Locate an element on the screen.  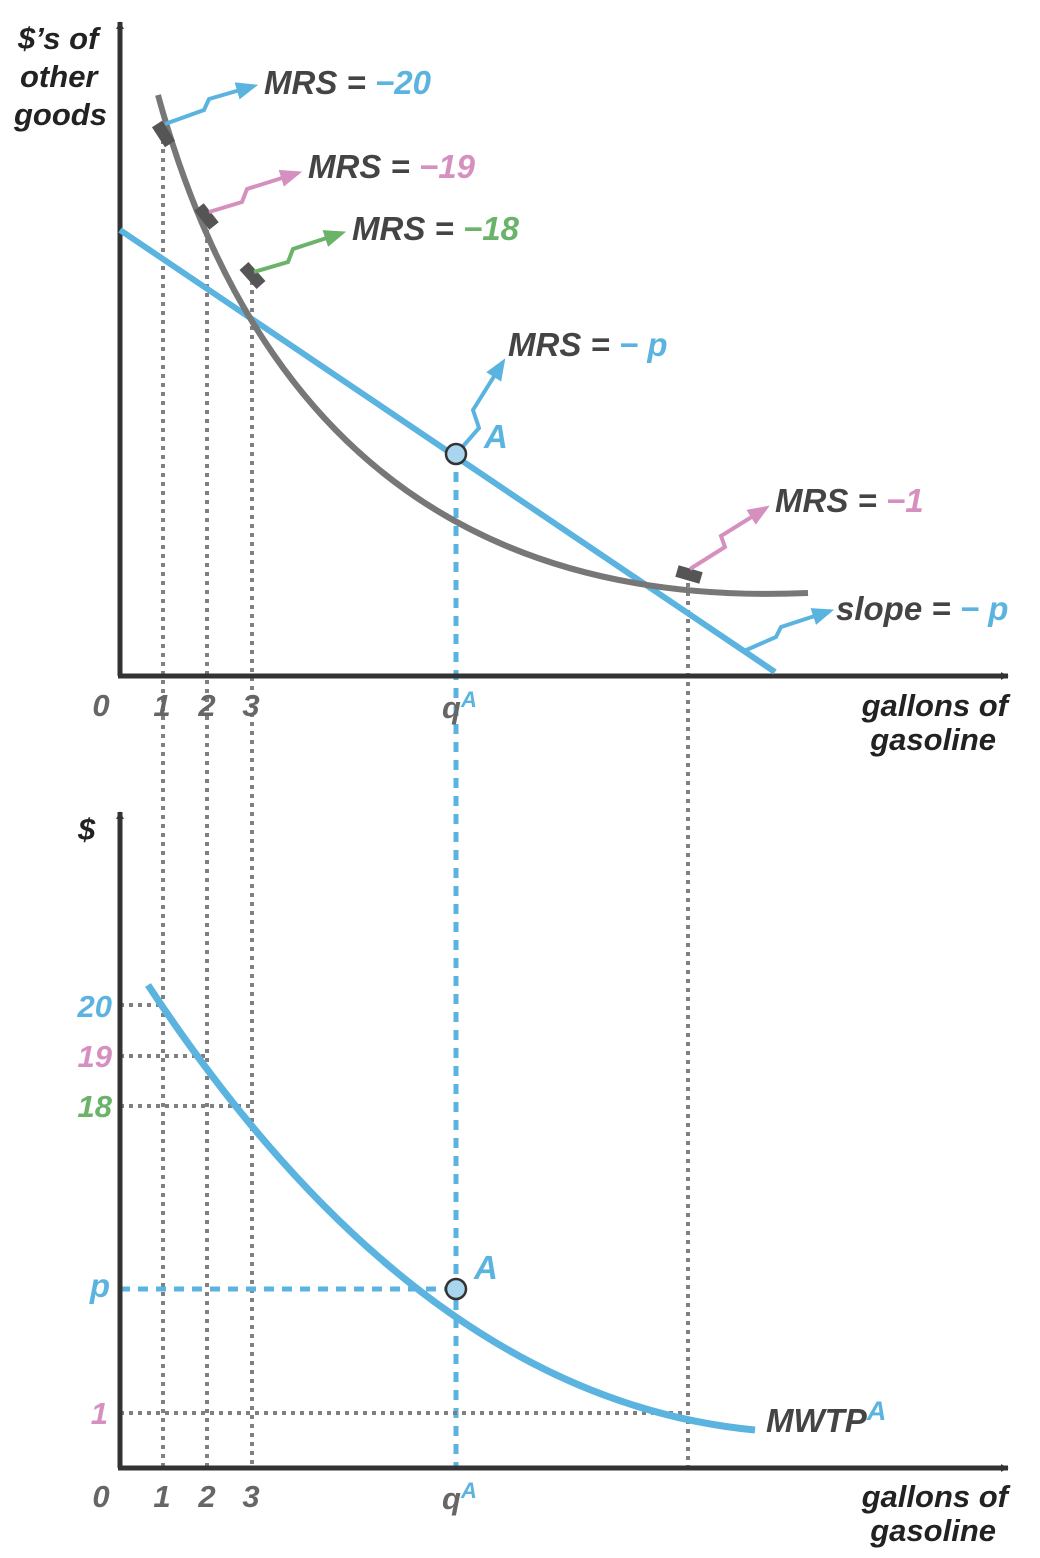
bottom-x-axis-label-2: gasoline is located at coordinates (932, 1530).